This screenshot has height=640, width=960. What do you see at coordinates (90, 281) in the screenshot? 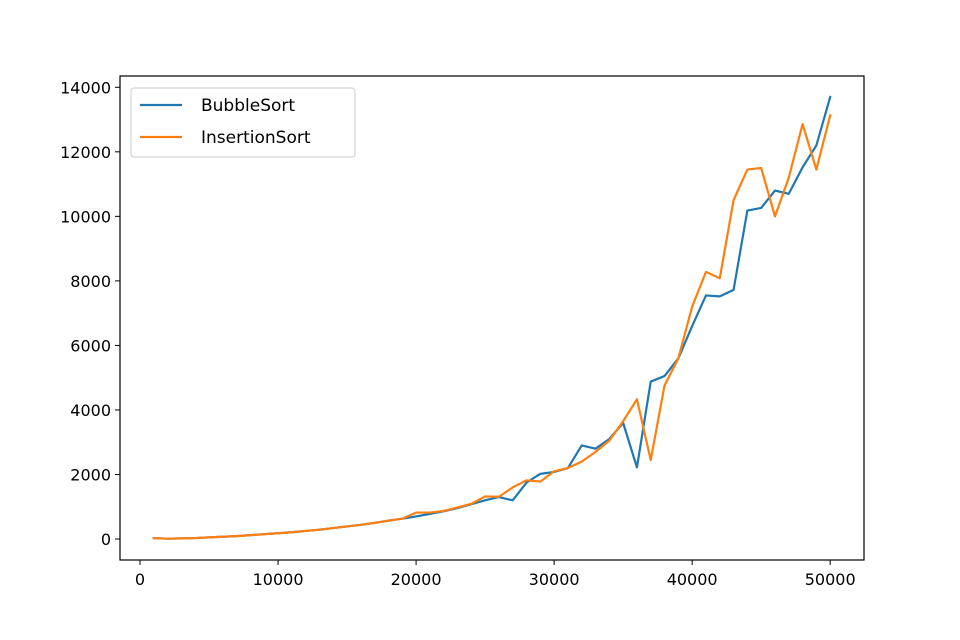
I see `y-tick-label: 8000` at bounding box center [90, 281].